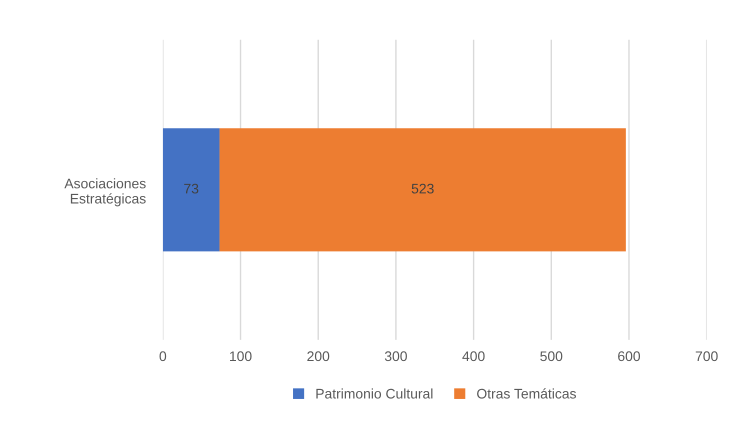 This screenshot has height=428, width=747. Describe the element at coordinates (526, 393) in the screenshot. I see `legend-label: Otras Temáticas` at that location.